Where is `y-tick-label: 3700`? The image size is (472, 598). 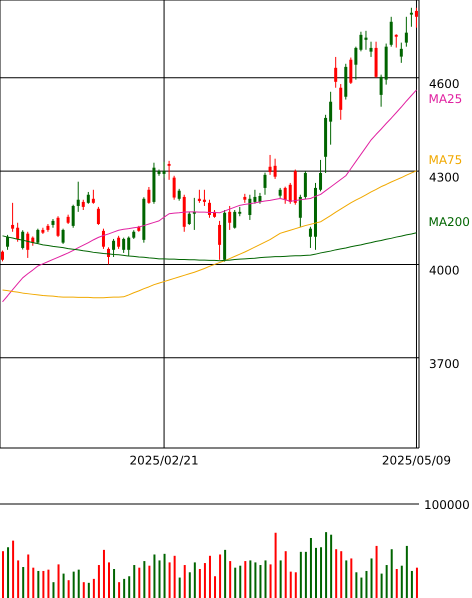
y-tick-label: 3700 is located at coordinates (444, 364).